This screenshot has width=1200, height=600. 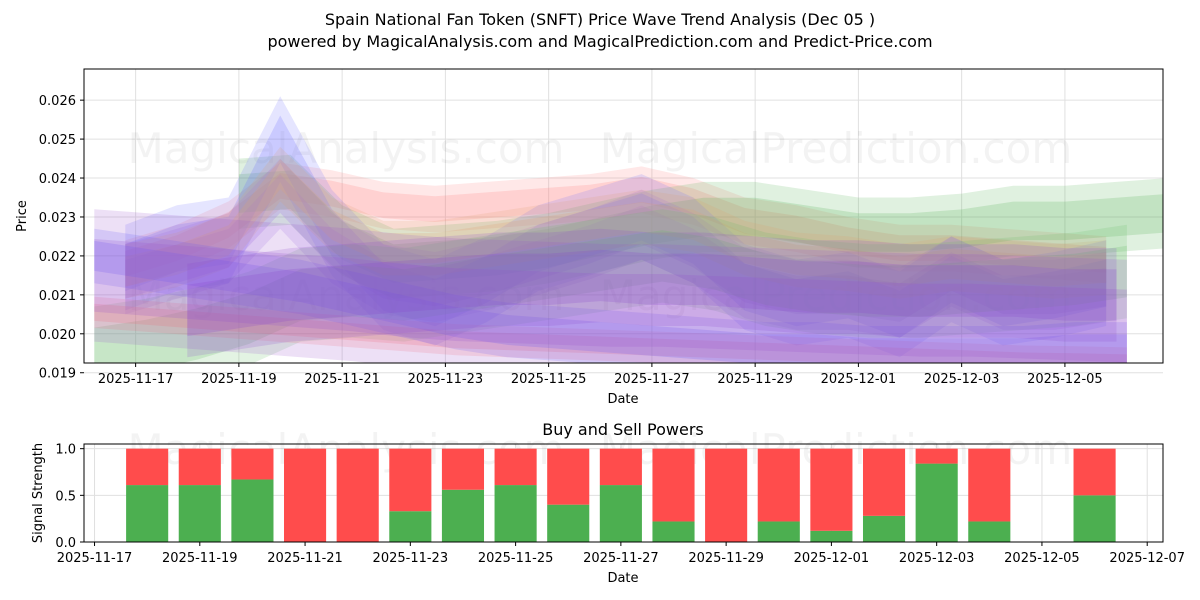 I want to click on signal-x-tick-label: 2025-11-21, so click(x=305, y=558).